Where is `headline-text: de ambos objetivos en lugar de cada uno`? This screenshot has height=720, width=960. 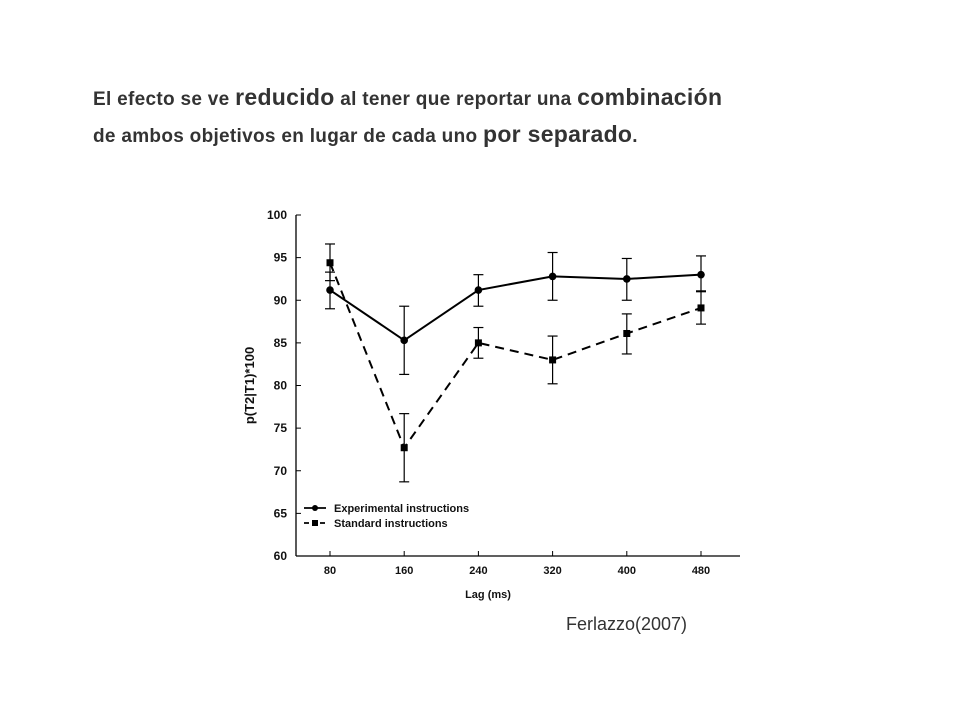
headline-text: de ambos objetivos en lugar de cada uno is located at coordinates (288, 136).